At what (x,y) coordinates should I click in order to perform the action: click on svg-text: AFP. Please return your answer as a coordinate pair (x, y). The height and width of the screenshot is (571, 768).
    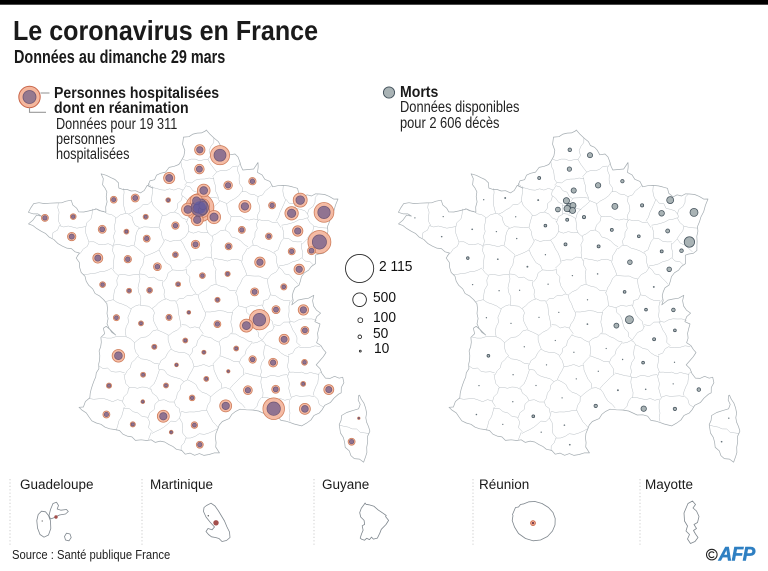
    Looking at the image, I should click on (737, 554).